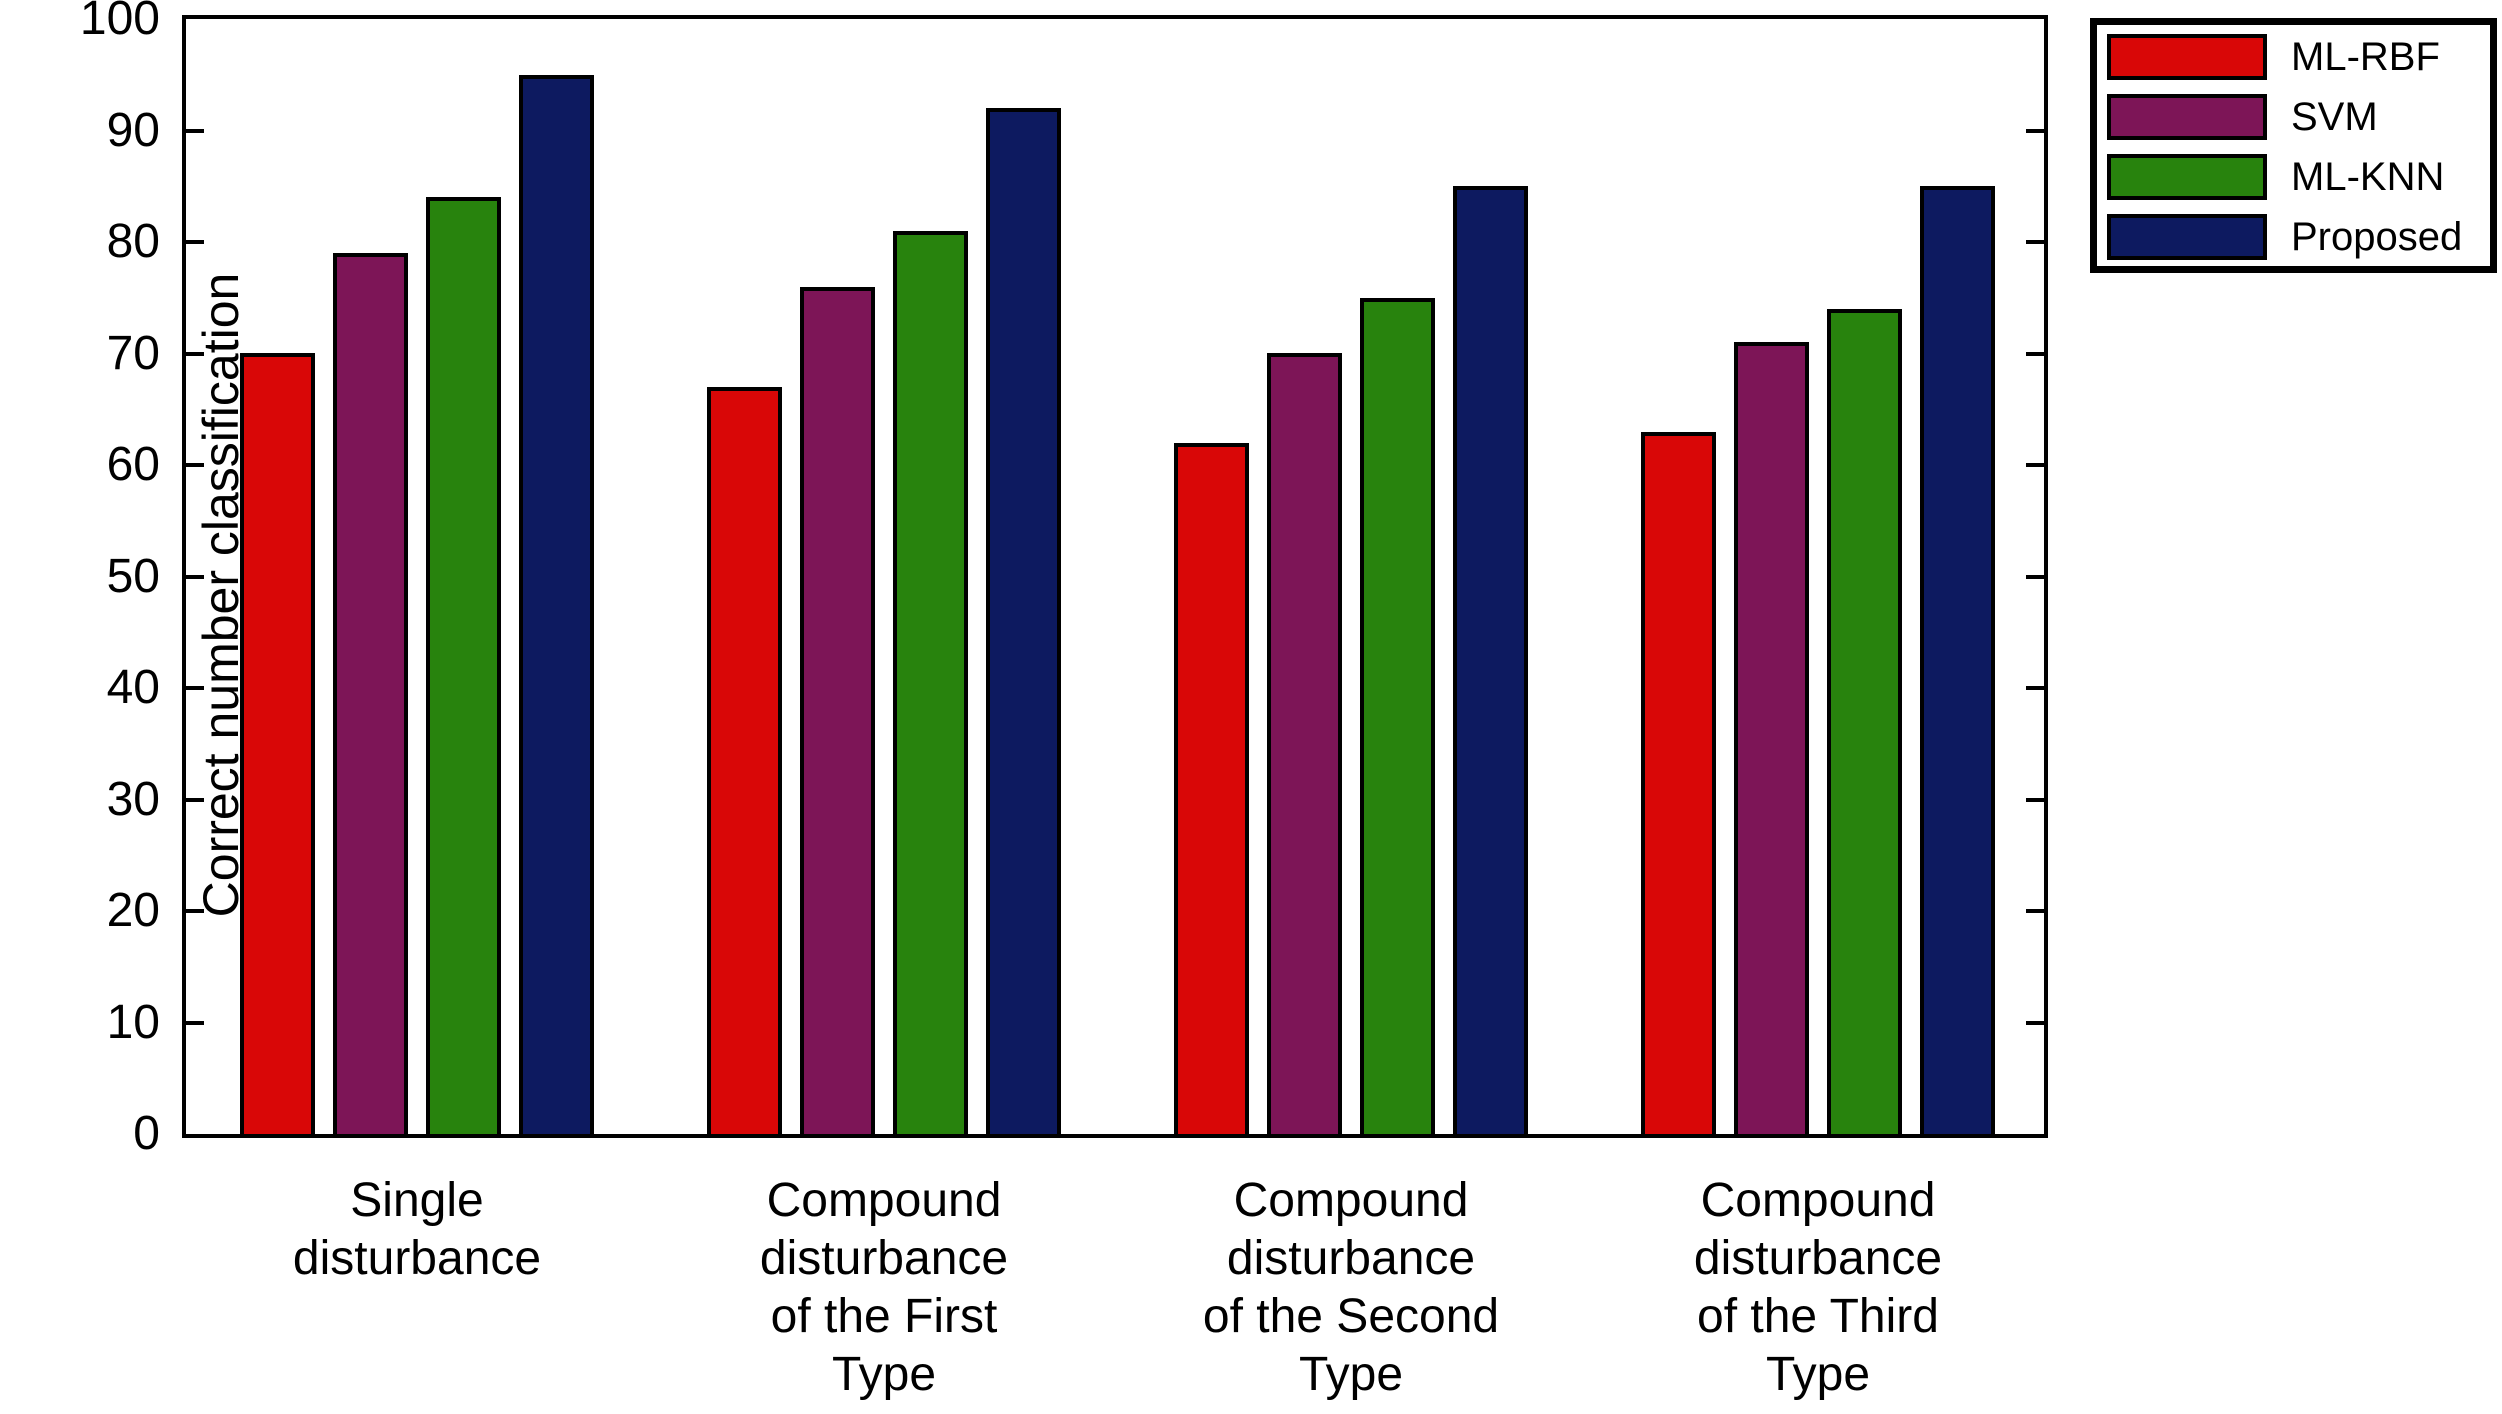  What do you see at coordinates (133, 353) in the screenshot?
I see `y-tick-label-70: 70` at bounding box center [133, 353].